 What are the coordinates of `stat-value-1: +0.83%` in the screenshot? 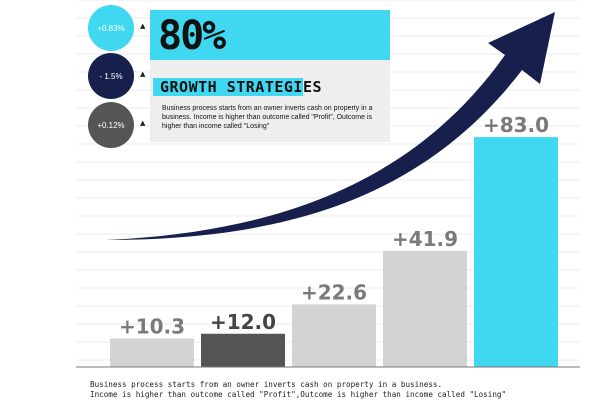 It's located at (111, 28).